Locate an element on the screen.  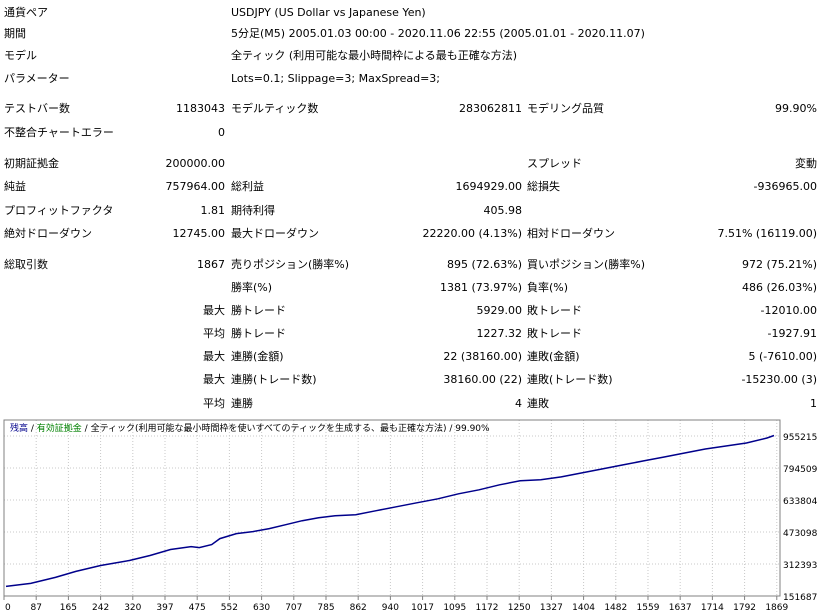
y-tick-label: 151687 is located at coordinates (800, 598).